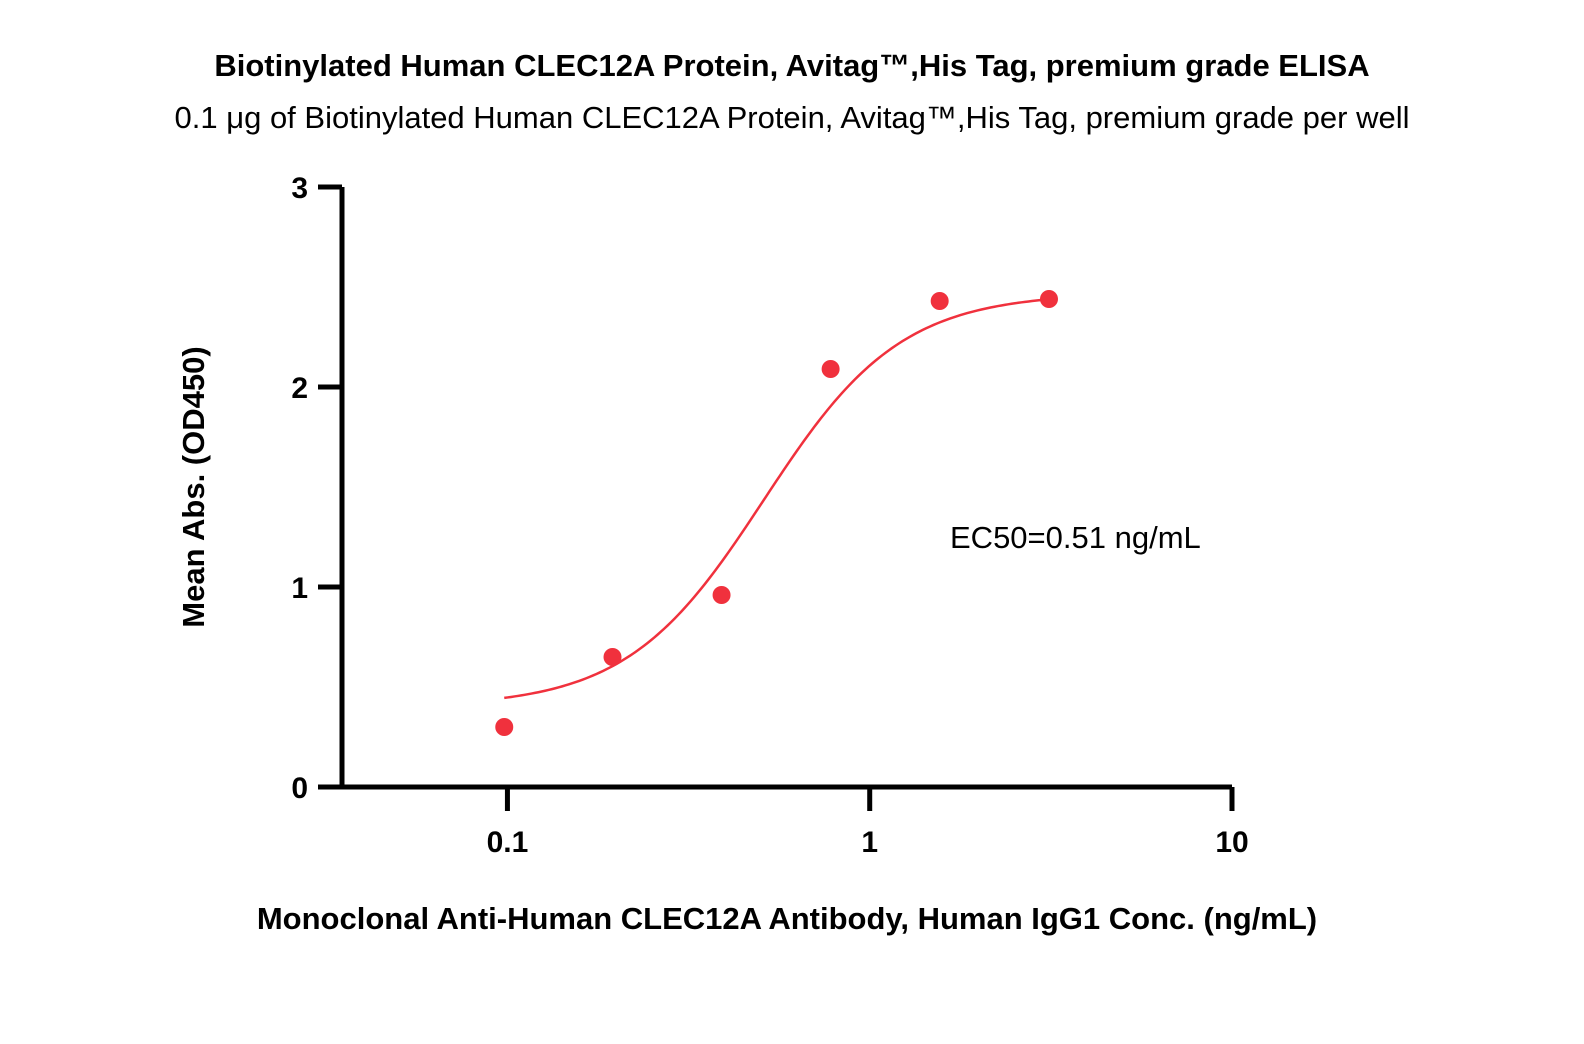 This screenshot has height=1044, width=1584. I want to click on y-tick-label: 1, so click(299, 588).